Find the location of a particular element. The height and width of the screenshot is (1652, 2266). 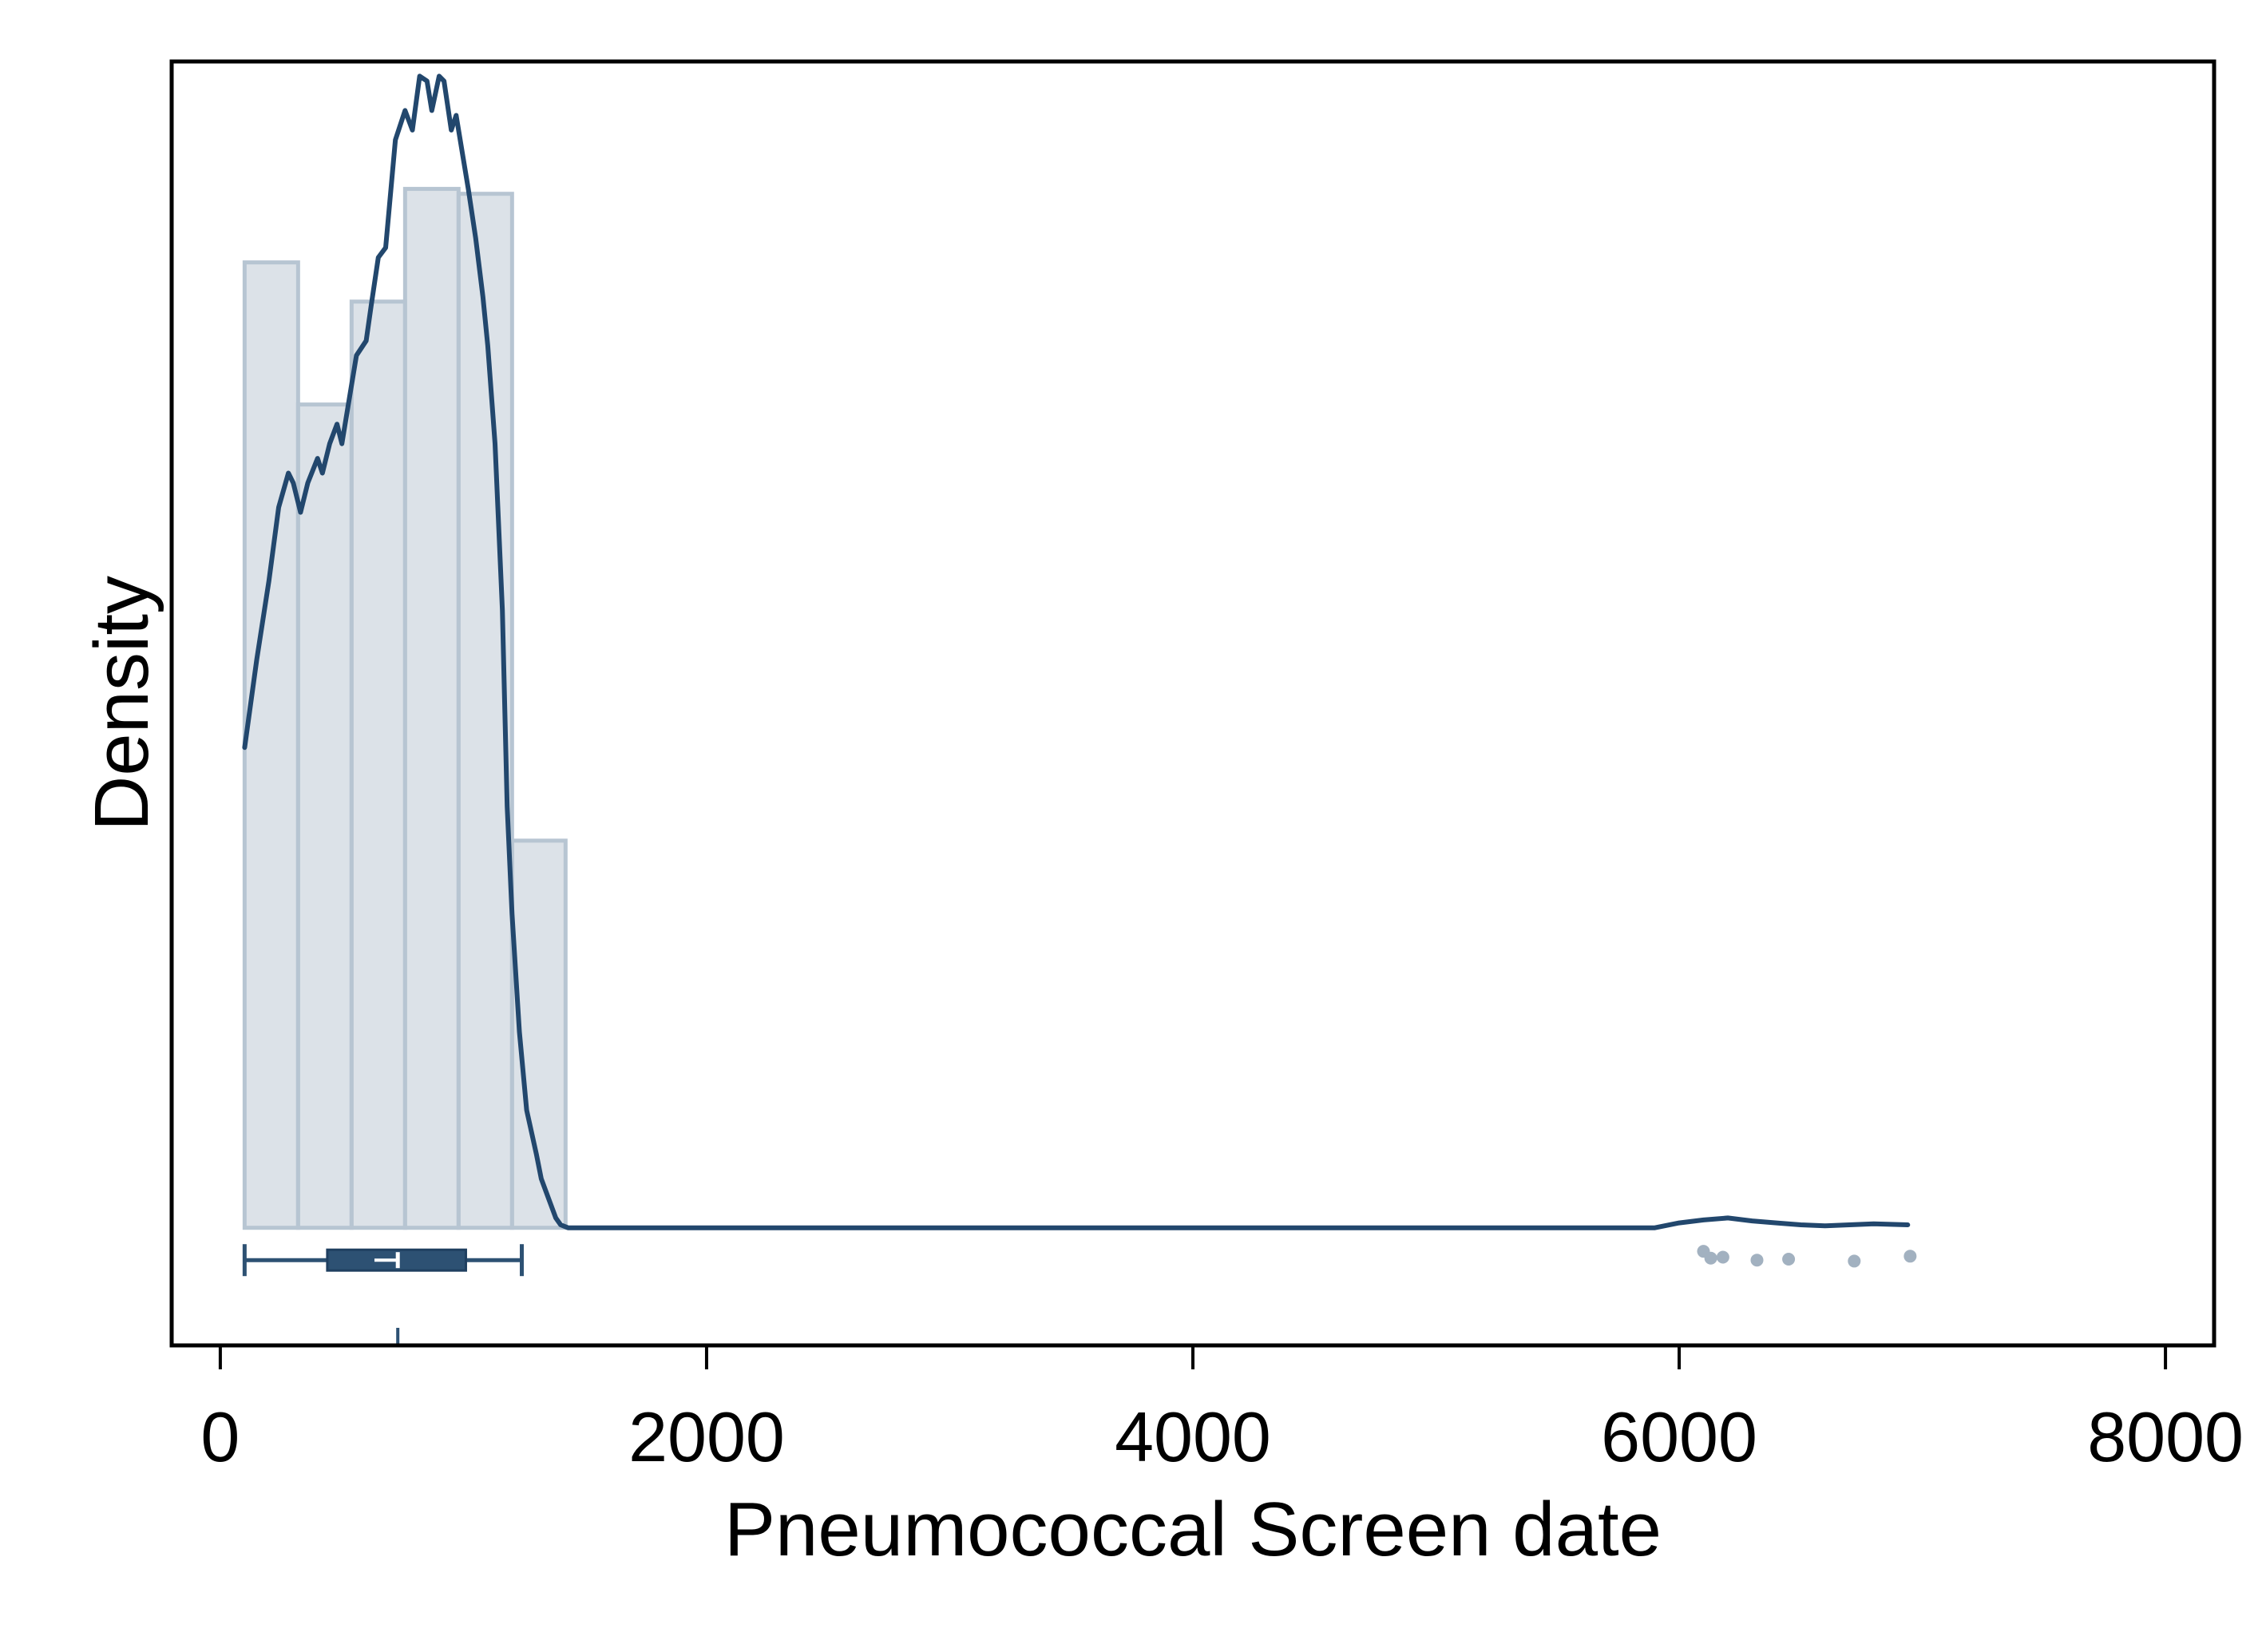

x-tick-label: 6000 is located at coordinates (1679, 1436).